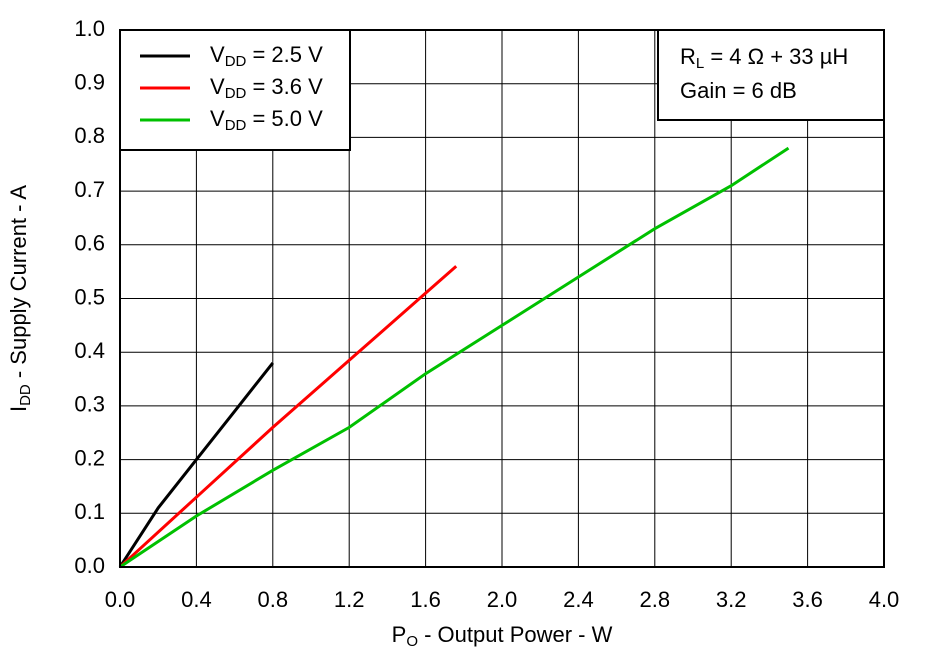  What do you see at coordinates (349, 599) in the screenshot?
I see `x-tick-label: 1.2` at bounding box center [349, 599].